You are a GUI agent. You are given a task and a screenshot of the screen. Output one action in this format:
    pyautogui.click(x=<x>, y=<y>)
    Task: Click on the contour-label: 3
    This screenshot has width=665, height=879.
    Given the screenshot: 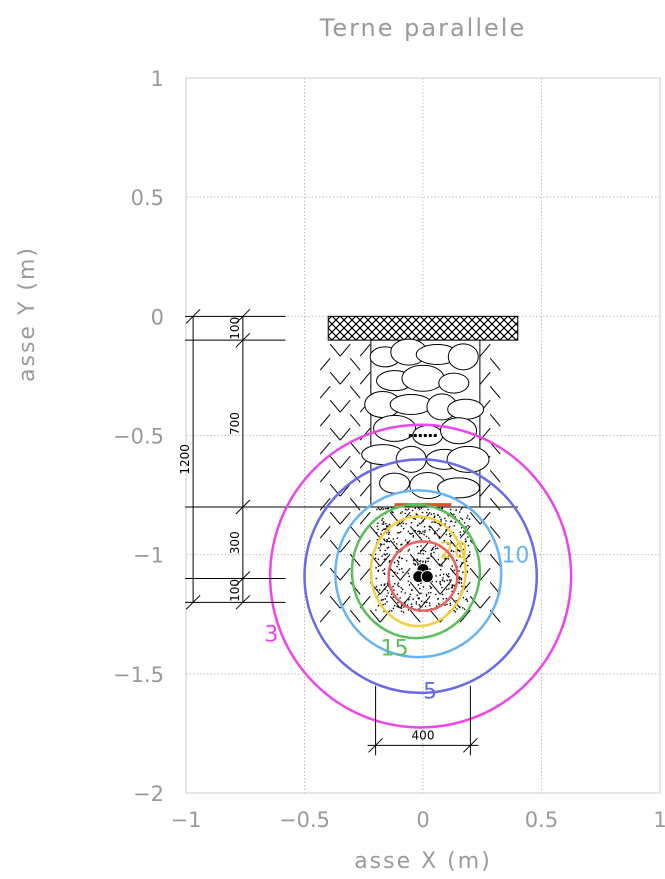 What is the action you would take?
    pyautogui.click(x=271, y=634)
    